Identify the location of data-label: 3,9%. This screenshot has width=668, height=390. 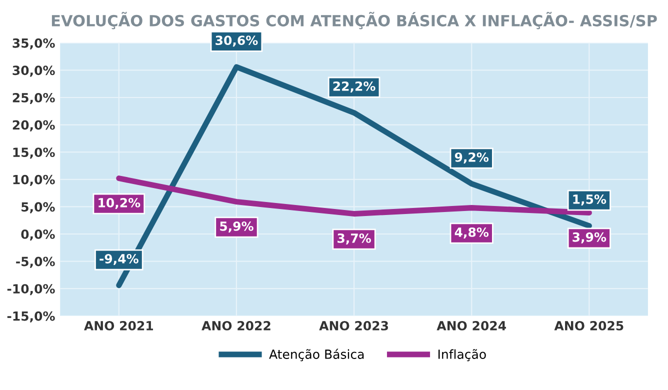
(589, 238).